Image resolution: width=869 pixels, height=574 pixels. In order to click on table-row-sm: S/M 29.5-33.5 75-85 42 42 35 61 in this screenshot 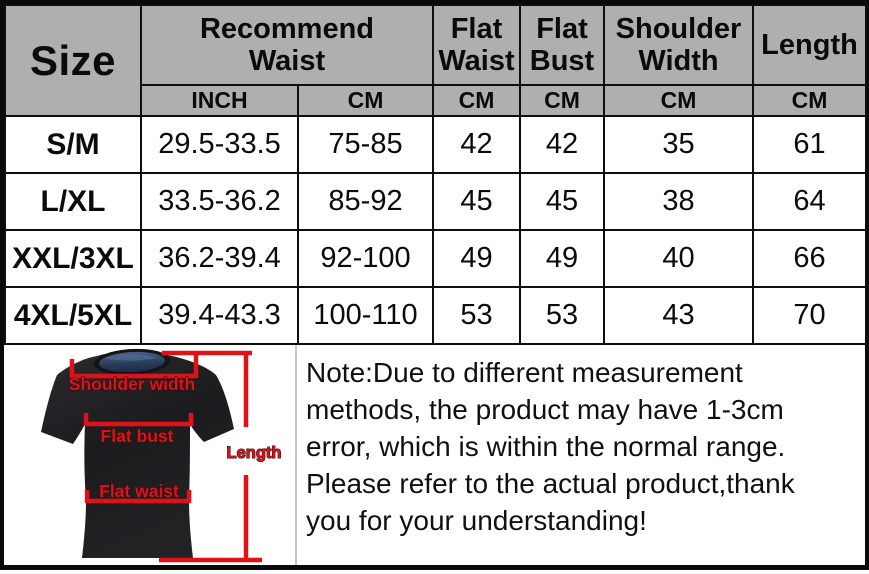, I will do `click(435, 144)`.